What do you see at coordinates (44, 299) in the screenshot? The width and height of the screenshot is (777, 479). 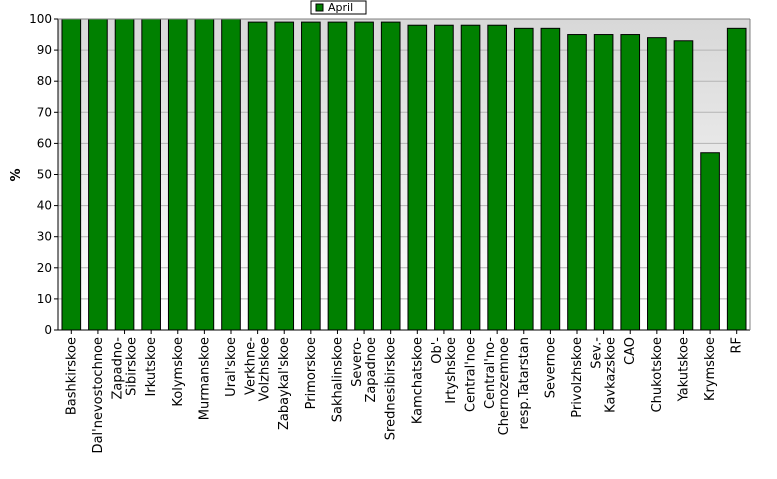 I see `y-tick-label: 10` at bounding box center [44, 299].